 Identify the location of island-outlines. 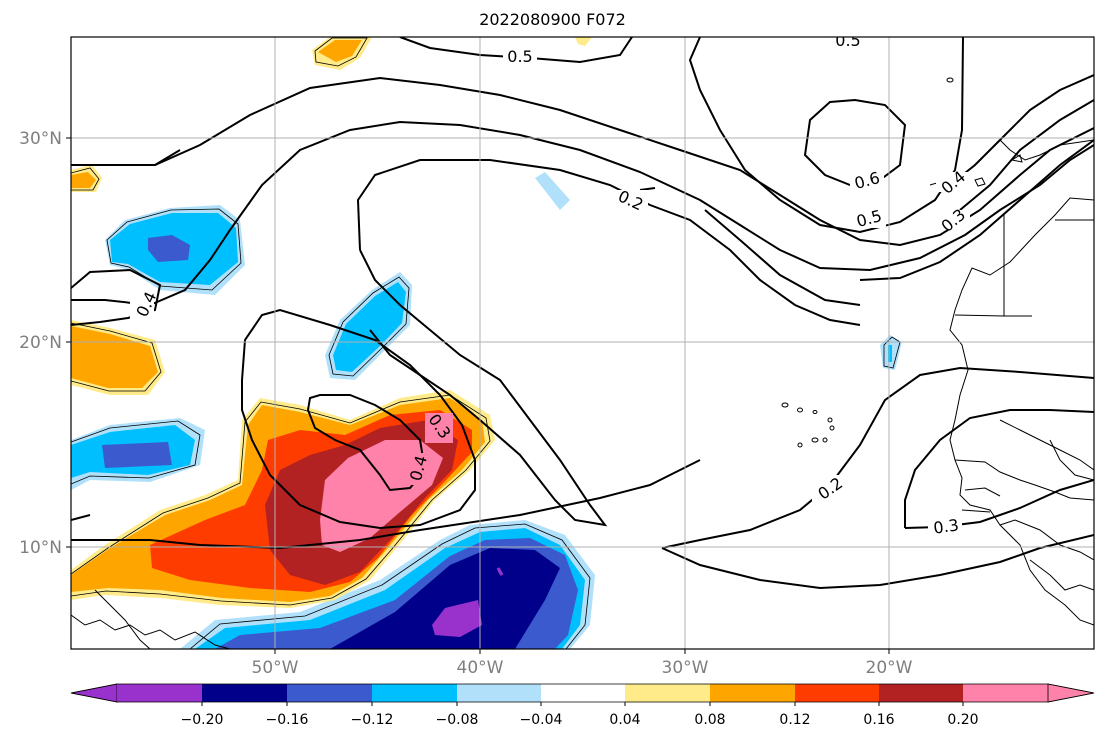
(867, 262).